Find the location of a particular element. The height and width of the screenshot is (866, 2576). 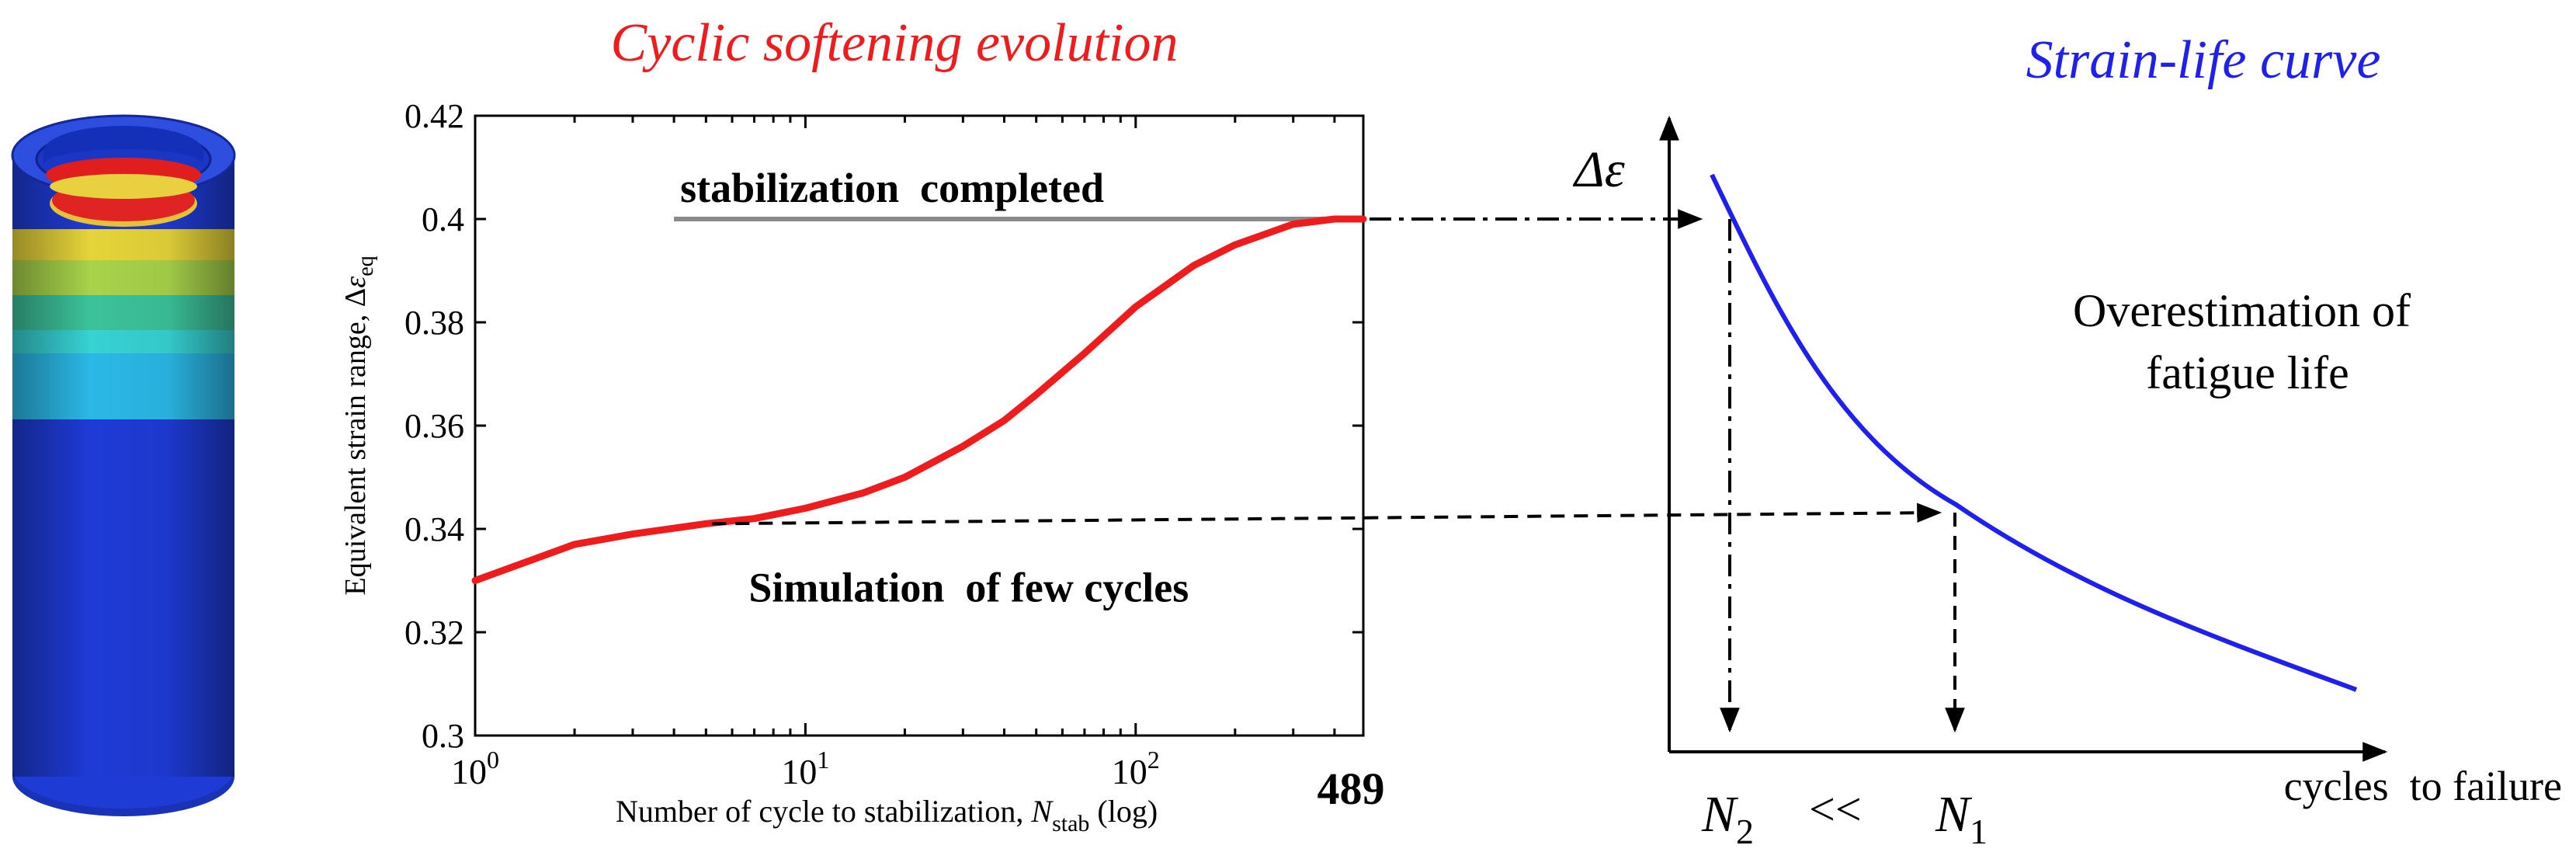

much-less-than-label: << is located at coordinates (1835, 809).